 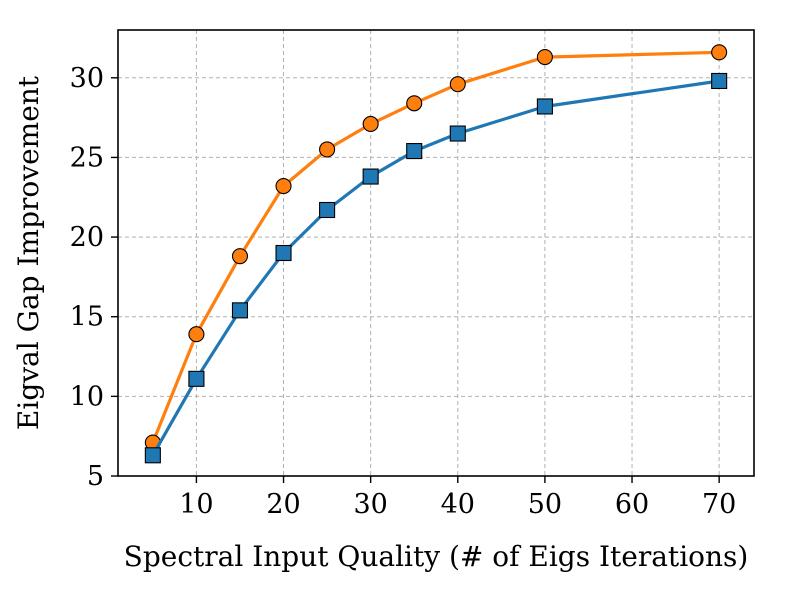 I want to click on y-tick-label: 30, so click(x=87, y=78).